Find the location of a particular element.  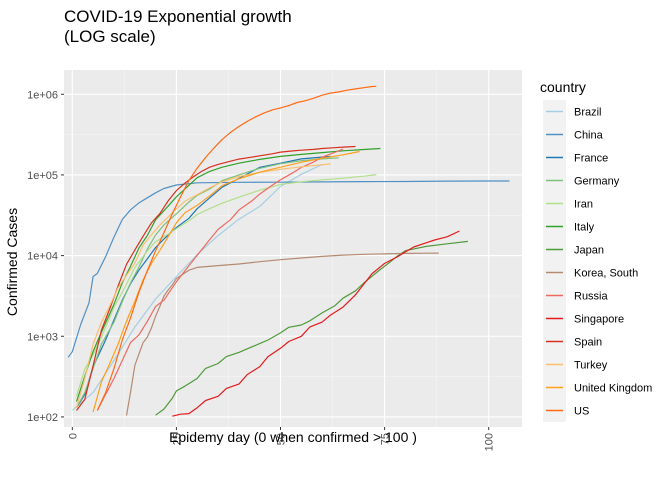

legend-label-france: France is located at coordinates (591, 159).